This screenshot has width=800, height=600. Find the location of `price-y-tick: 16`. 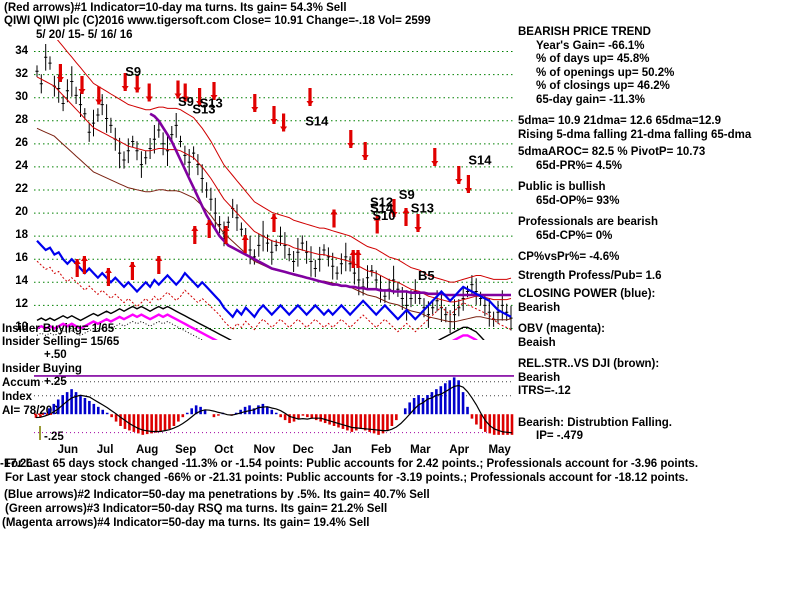

price-y-tick: 16 is located at coordinates (21, 258).